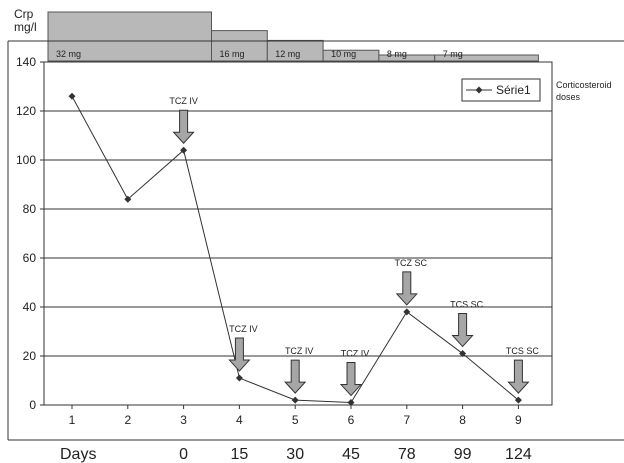 The width and height of the screenshot is (624, 463). Describe the element at coordinates (397, 54) in the screenshot. I see `dose-label: 8 mg` at that location.